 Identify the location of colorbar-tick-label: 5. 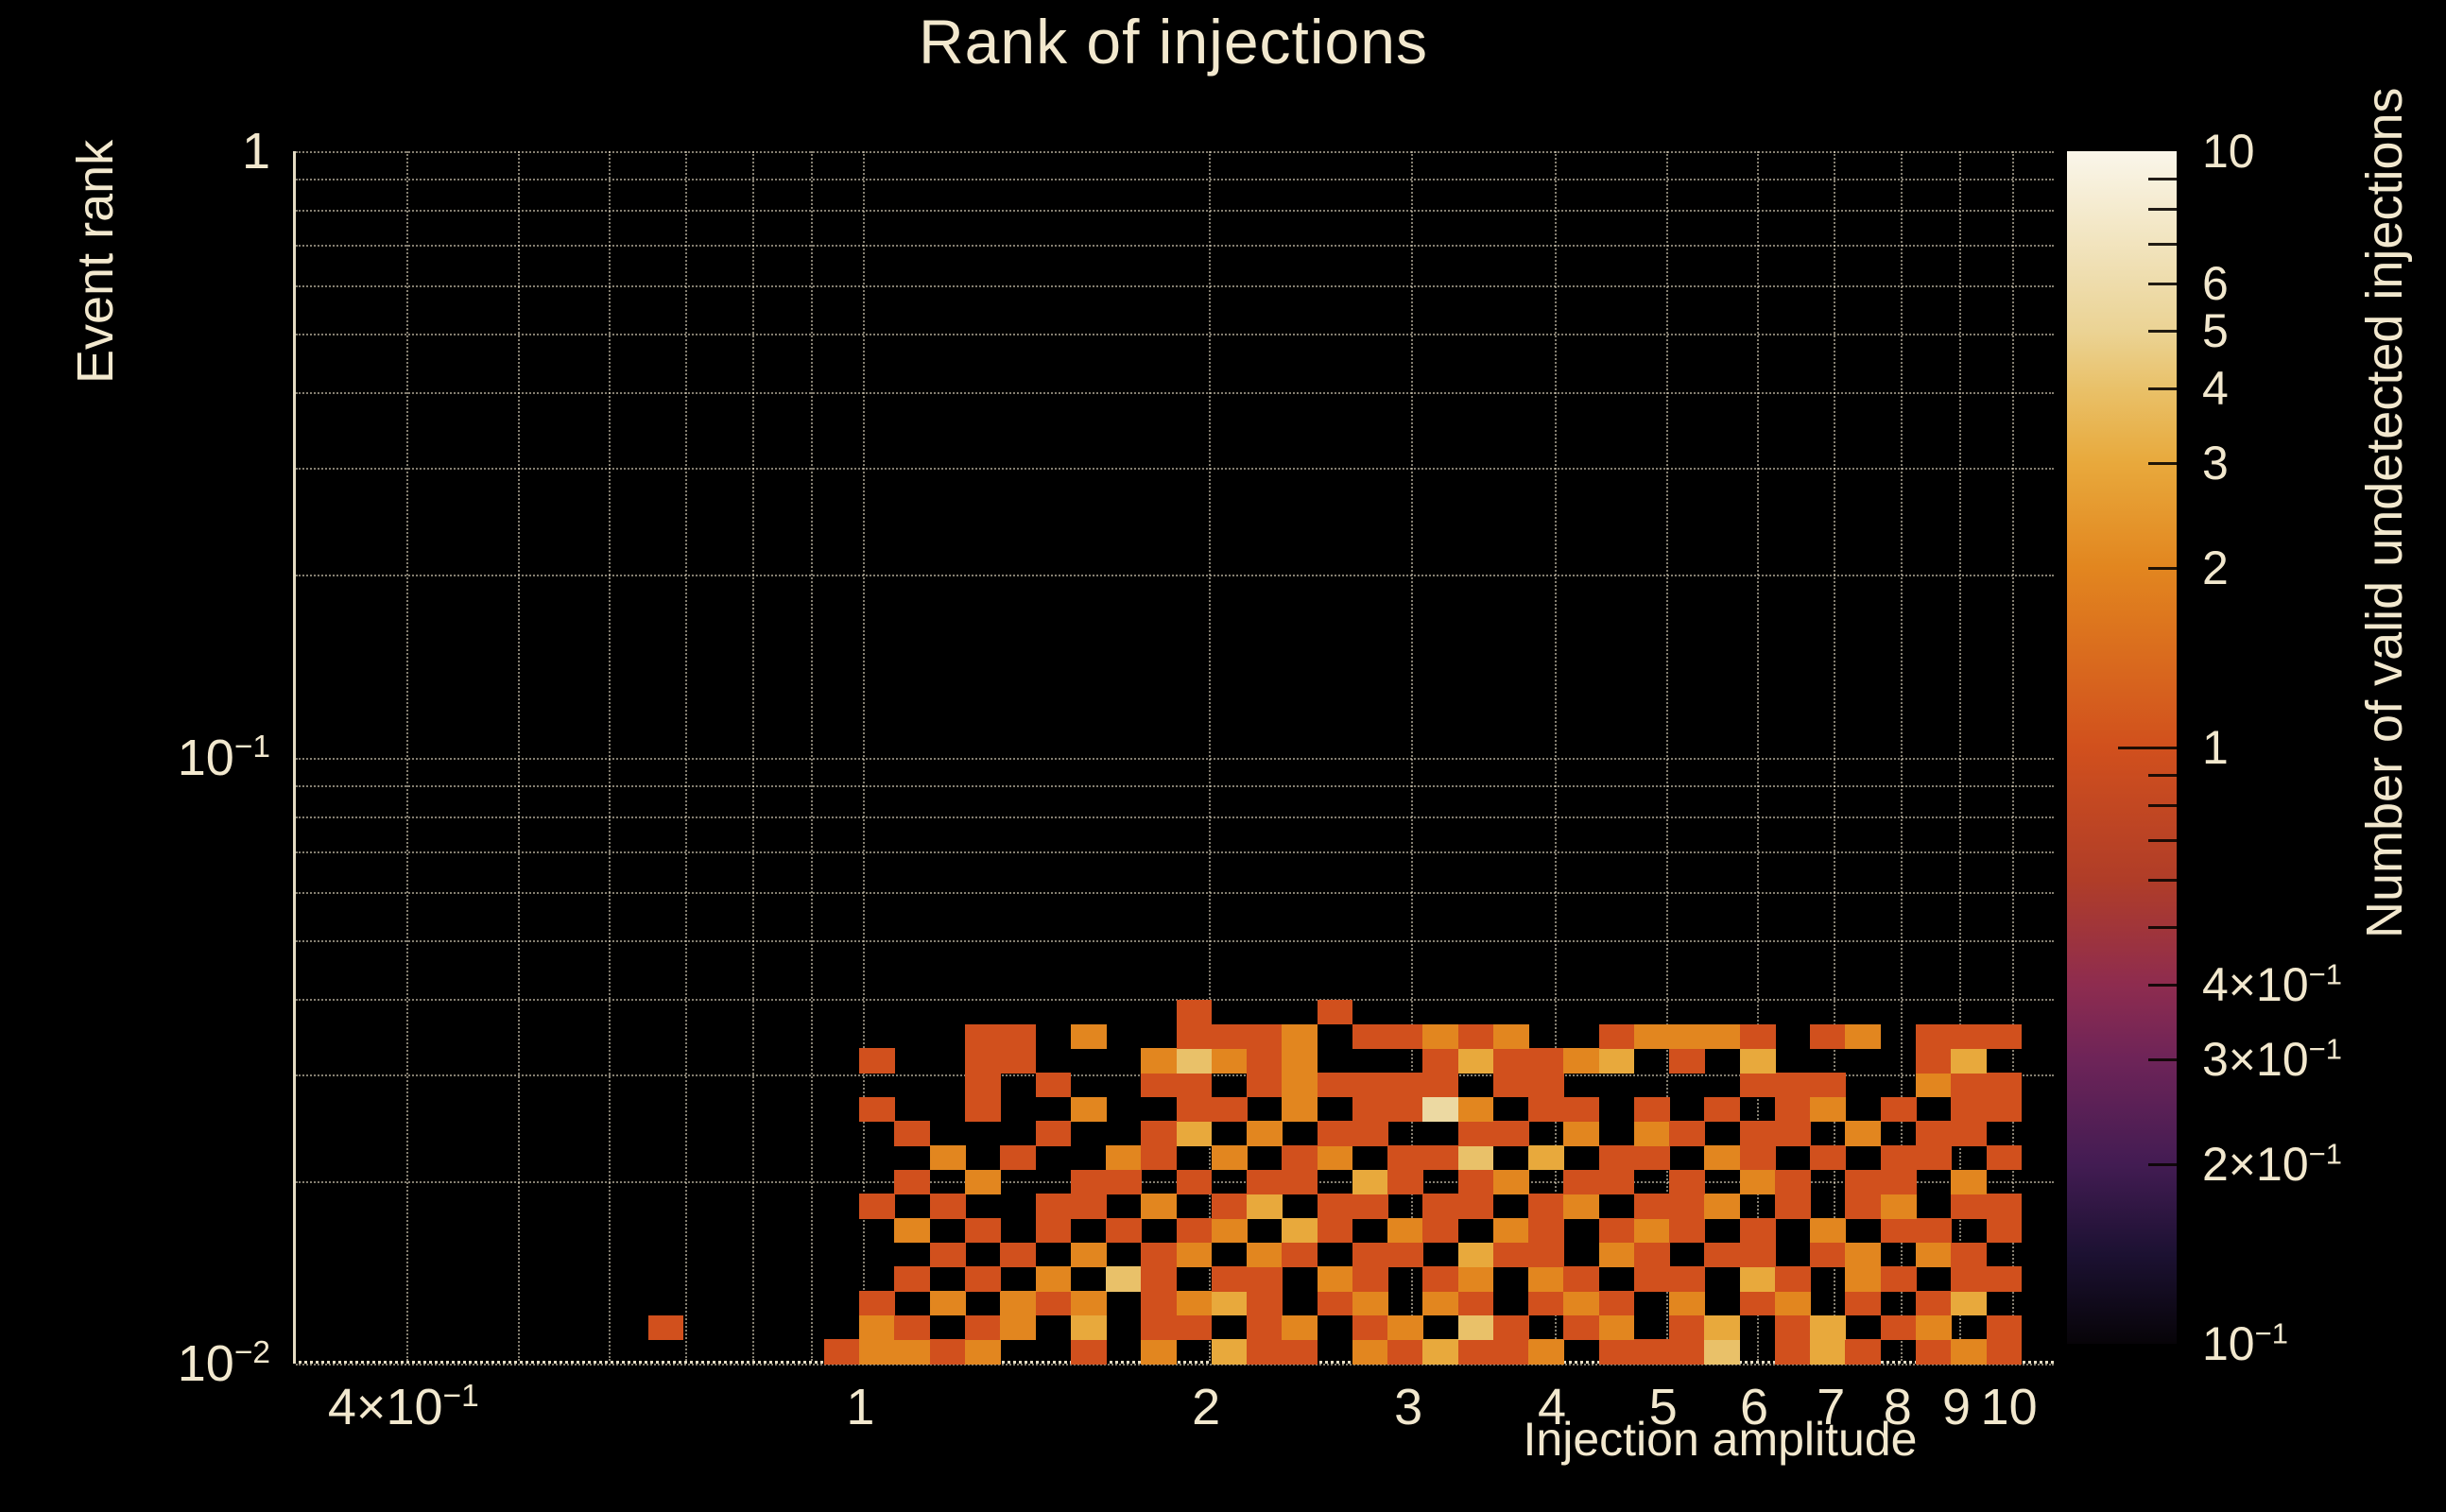
(2215, 330).